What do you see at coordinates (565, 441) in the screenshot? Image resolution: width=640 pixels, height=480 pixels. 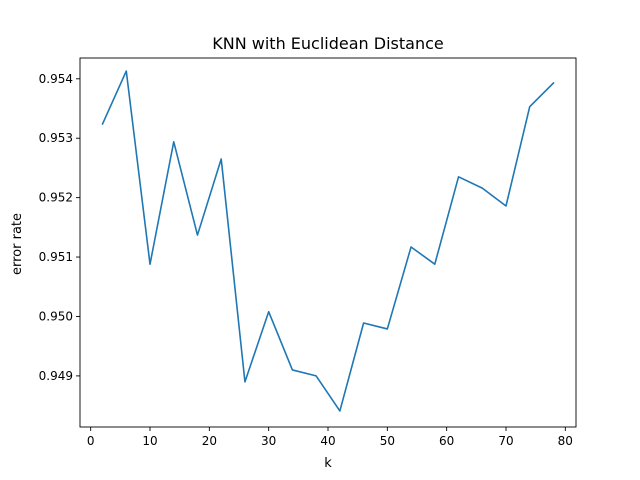 I see `x-tick-label: 80` at bounding box center [565, 441].